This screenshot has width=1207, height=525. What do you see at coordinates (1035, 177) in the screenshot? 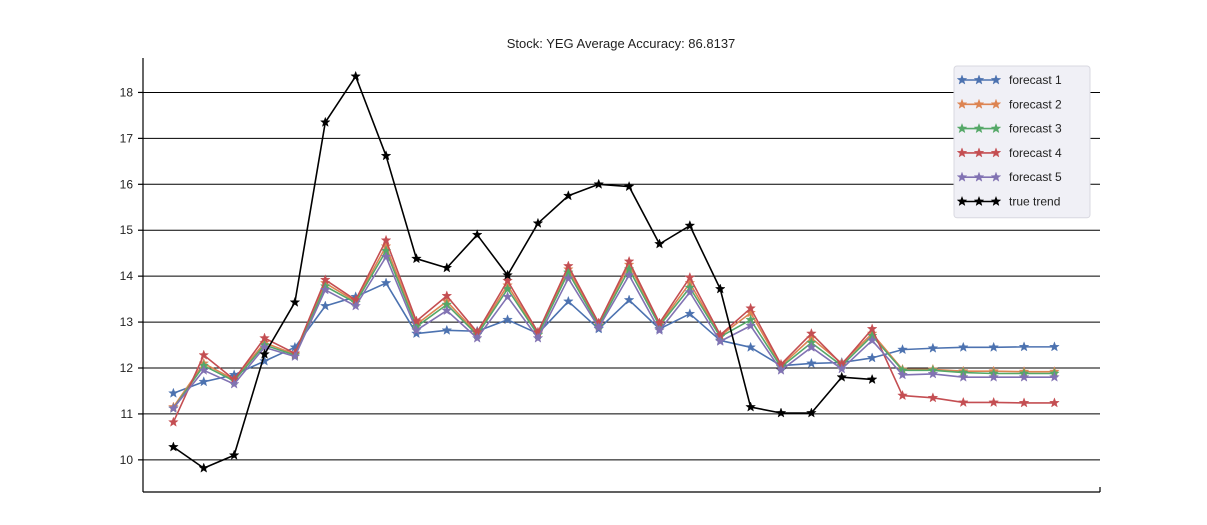
I see `legend-label: forecast 5` at bounding box center [1035, 177].